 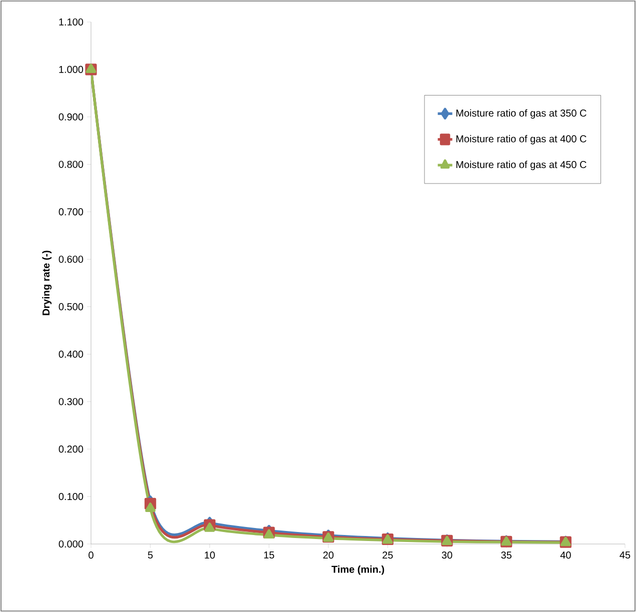 What do you see at coordinates (447, 555) in the screenshot?
I see `x-tick-label: 30` at bounding box center [447, 555].